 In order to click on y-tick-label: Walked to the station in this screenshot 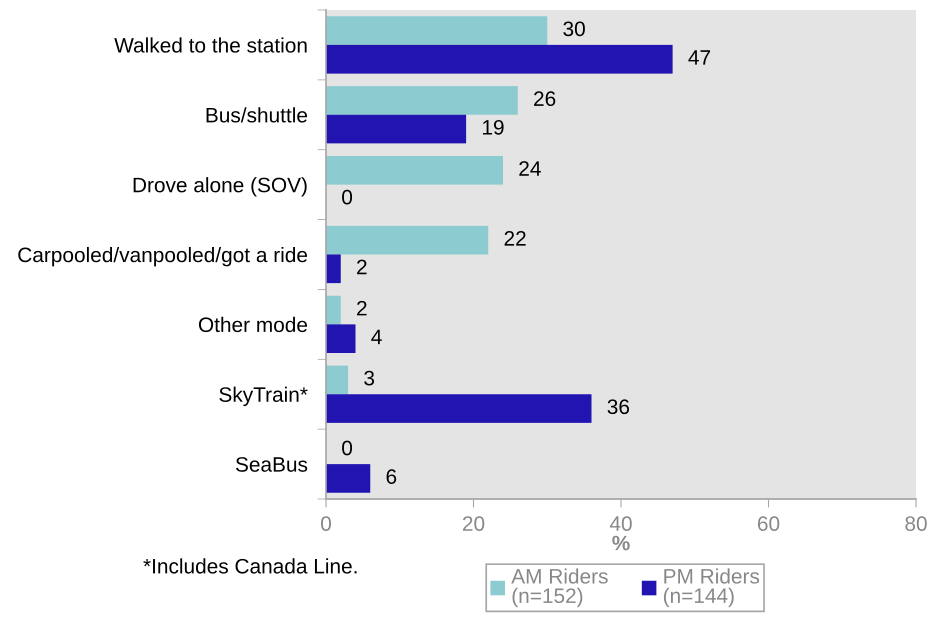, I will do `click(210, 45)`.